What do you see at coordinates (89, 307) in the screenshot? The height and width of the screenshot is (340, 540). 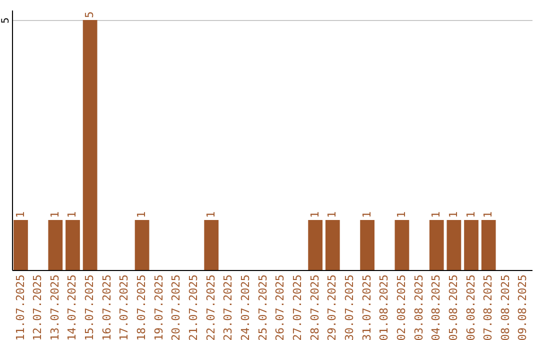 I see `x-tick-label: 15.07.2025` at bounding box center [89, 307].